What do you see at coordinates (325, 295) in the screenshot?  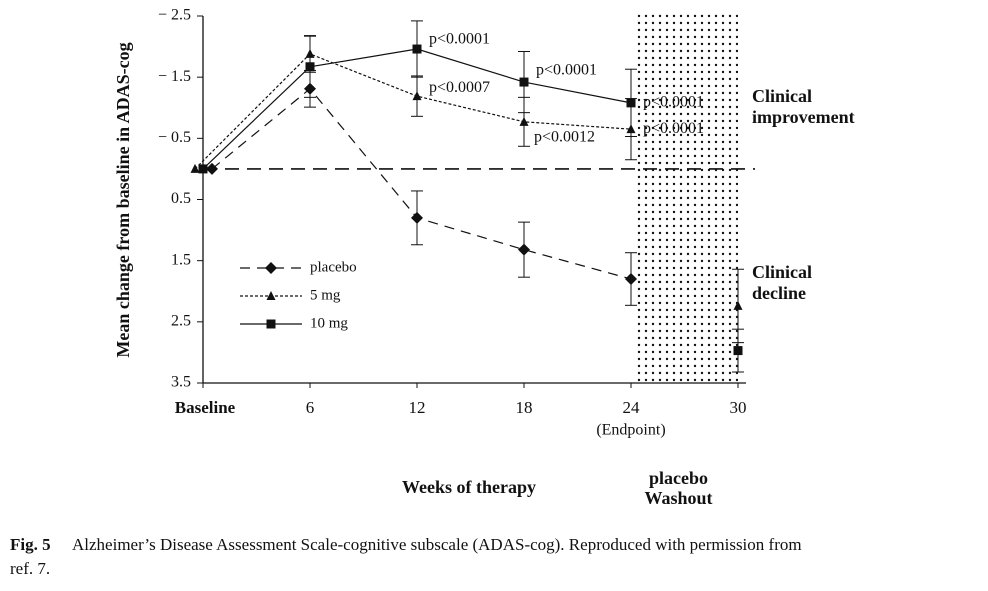 I see `legend-label: 5 mg` at bounding box center [325, 295].